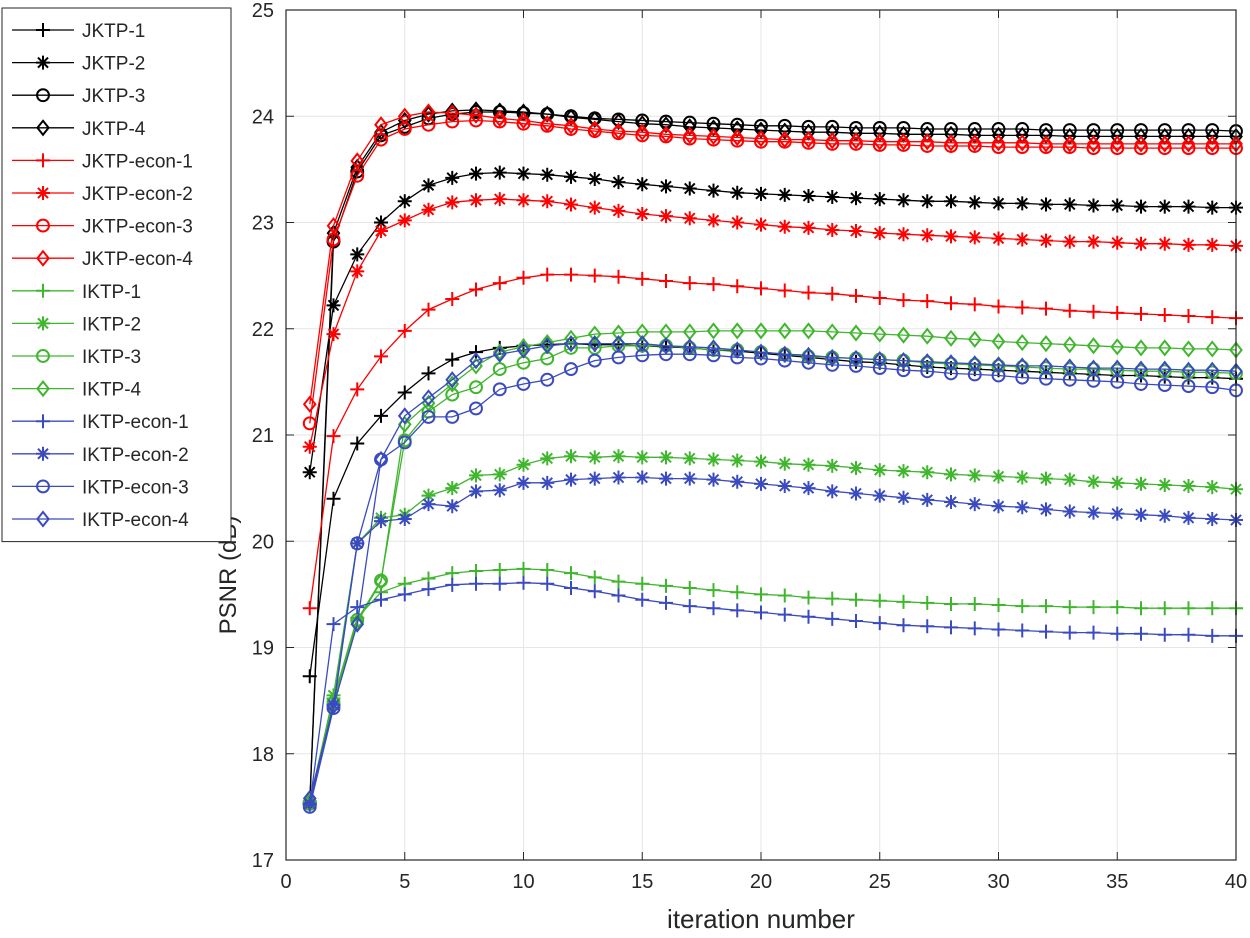  Describe the element at coordinates (137, 161) in the screenshot. I see `legend-label: JKTP-econ-1` at that location.